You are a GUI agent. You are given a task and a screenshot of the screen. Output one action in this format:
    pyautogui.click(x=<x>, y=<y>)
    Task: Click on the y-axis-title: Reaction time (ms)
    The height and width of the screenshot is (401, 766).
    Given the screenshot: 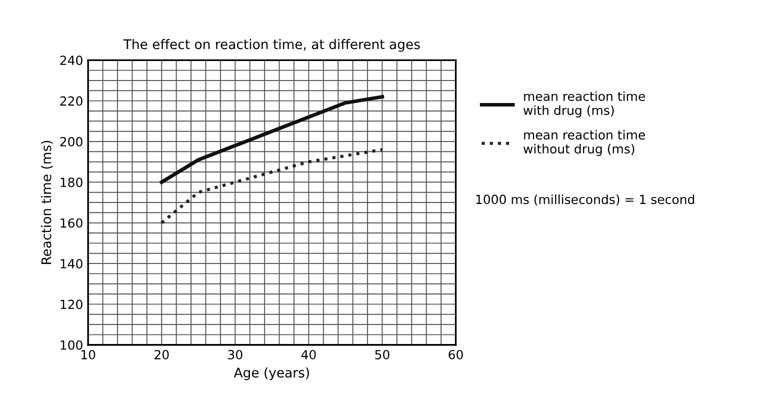 What is the action you would take?
    pyautogui.click(x=47, y=202)
    